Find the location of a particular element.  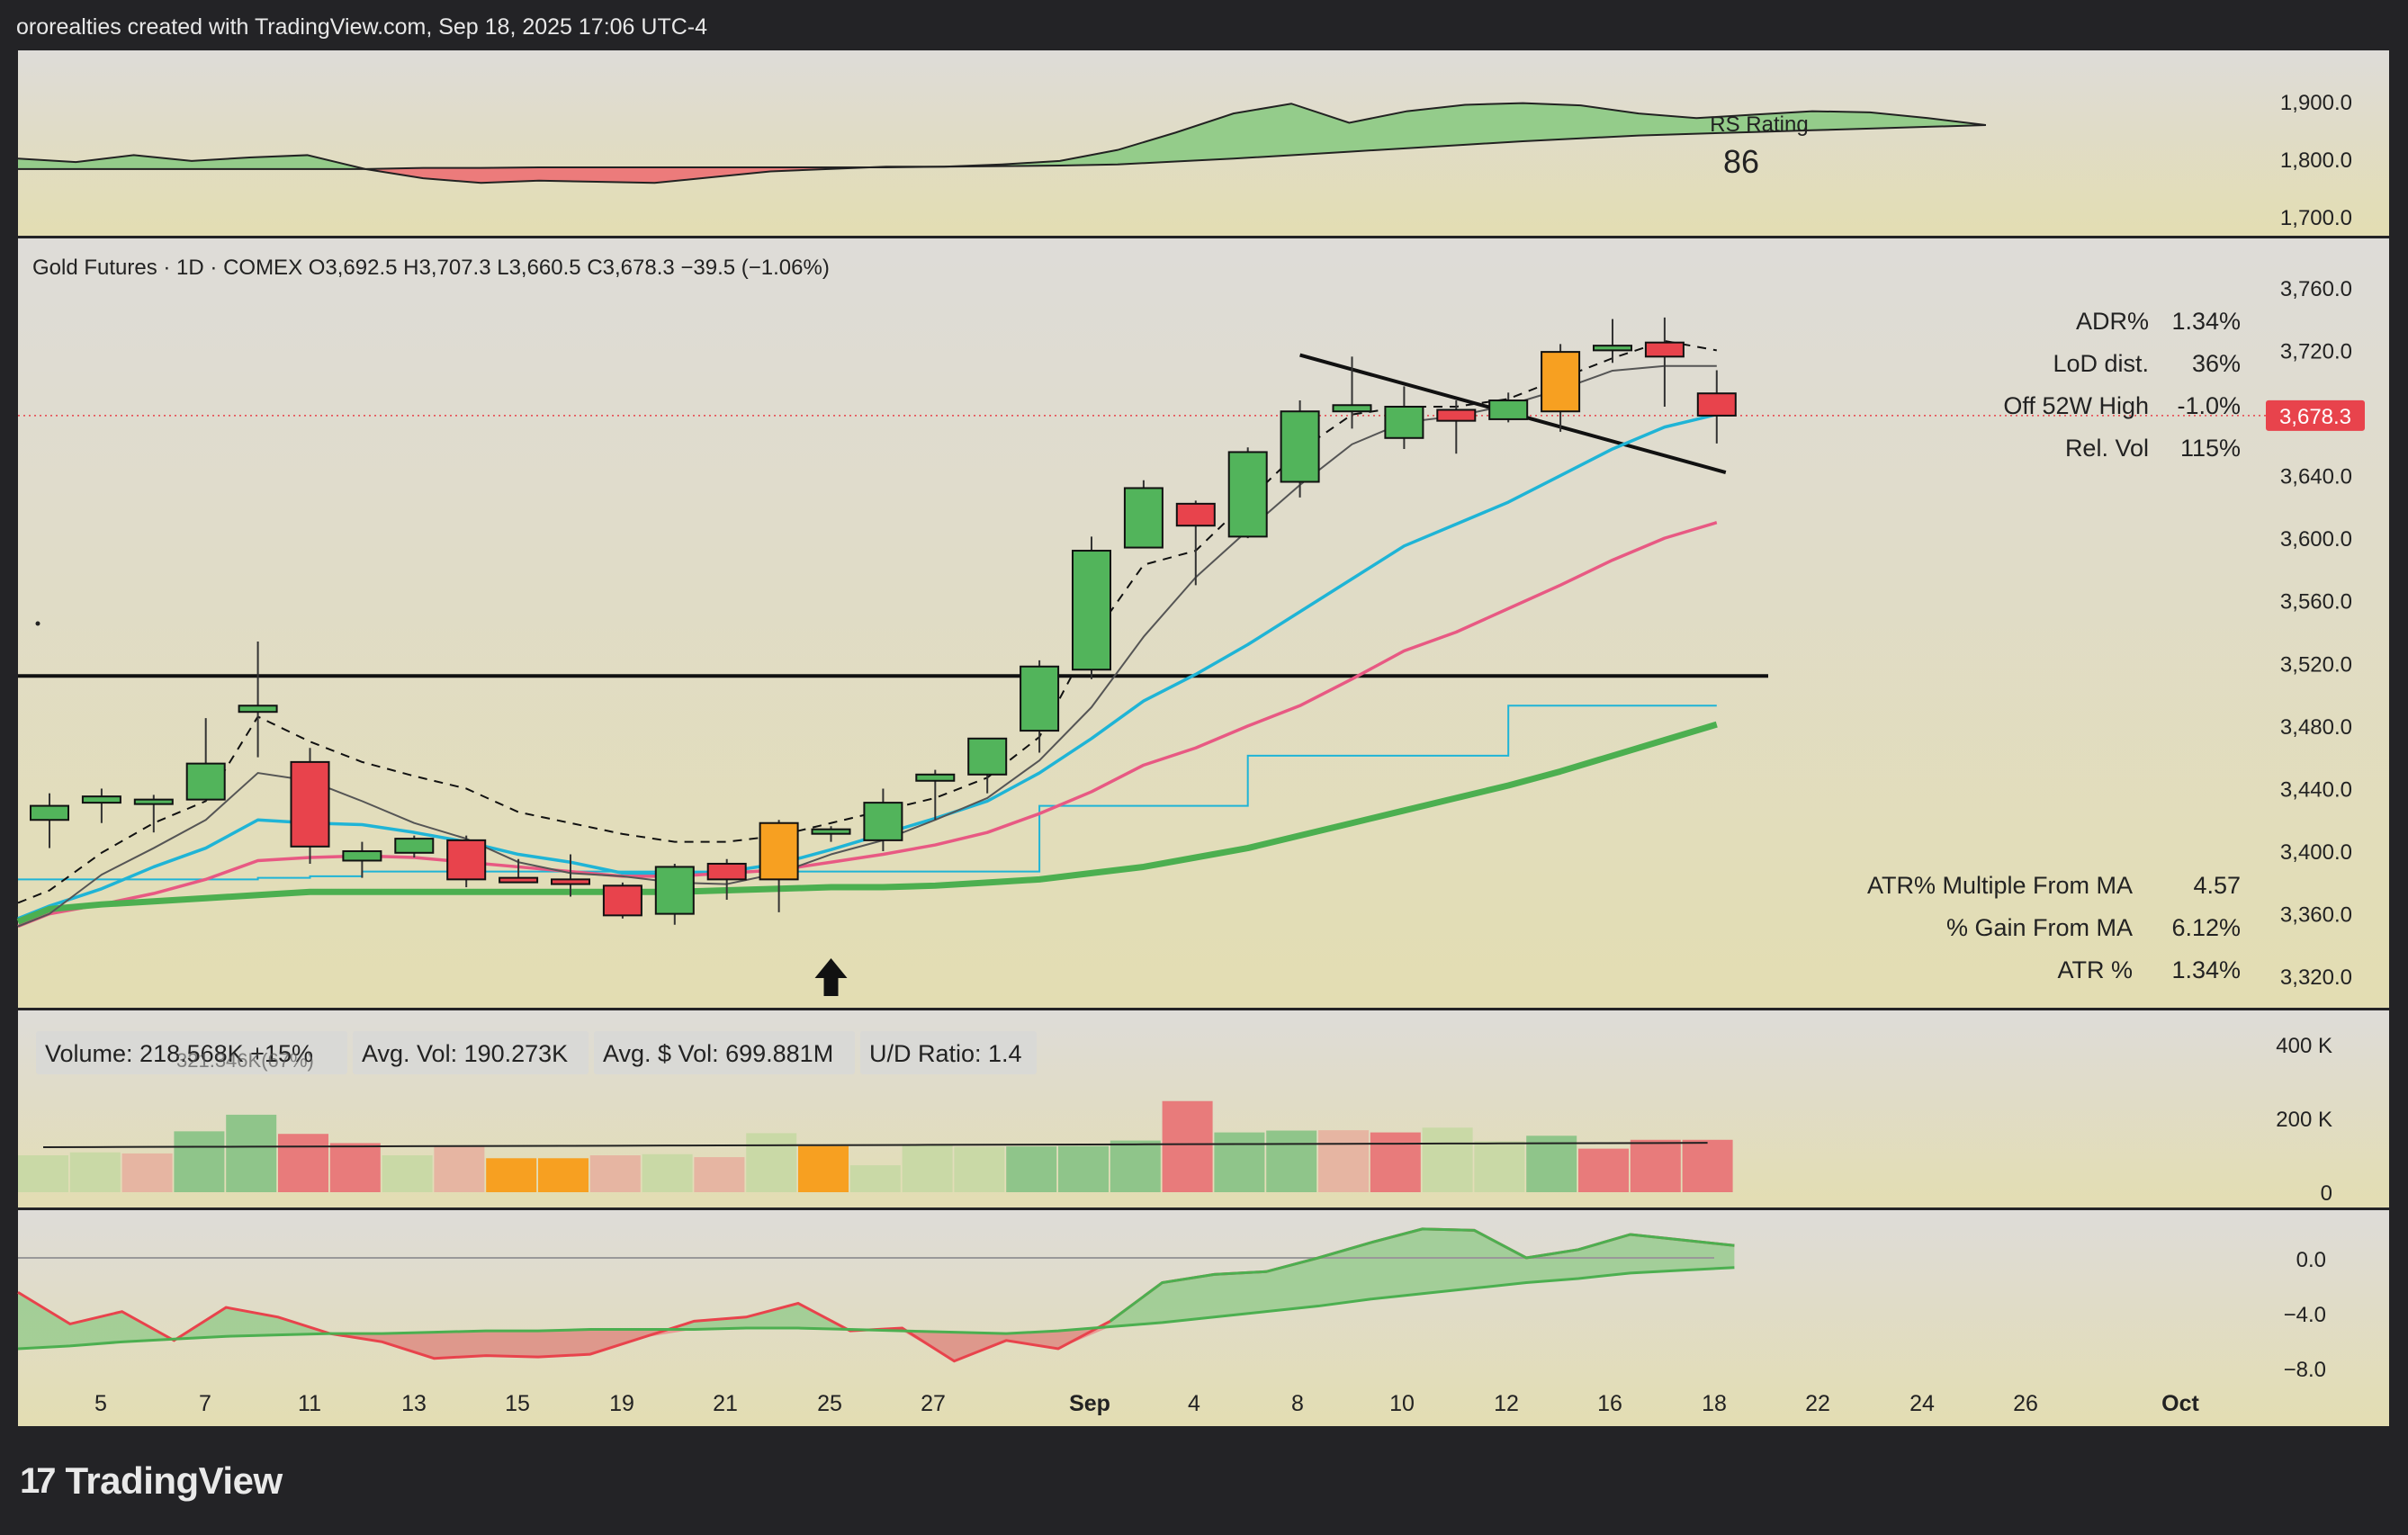

rs-area is located at coordinates (1002, 143).